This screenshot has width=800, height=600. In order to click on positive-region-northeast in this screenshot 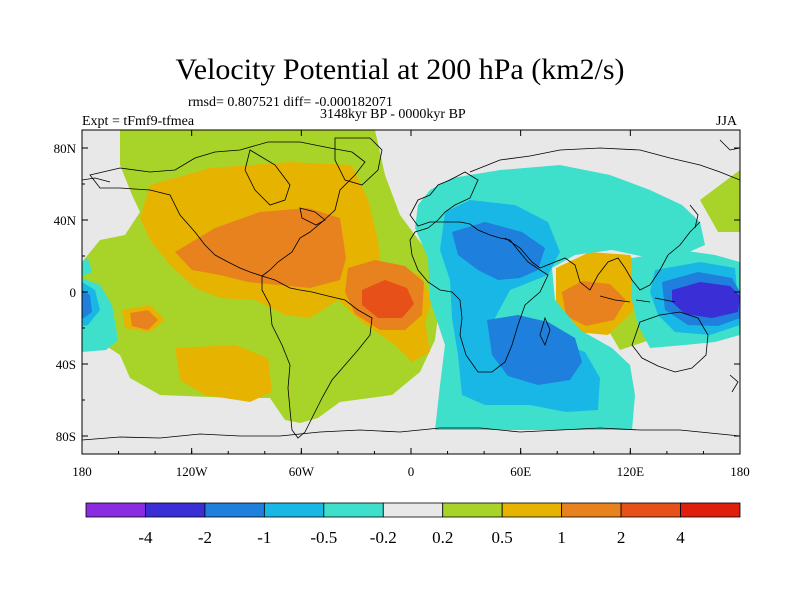, I will do `click(720, 201)`.